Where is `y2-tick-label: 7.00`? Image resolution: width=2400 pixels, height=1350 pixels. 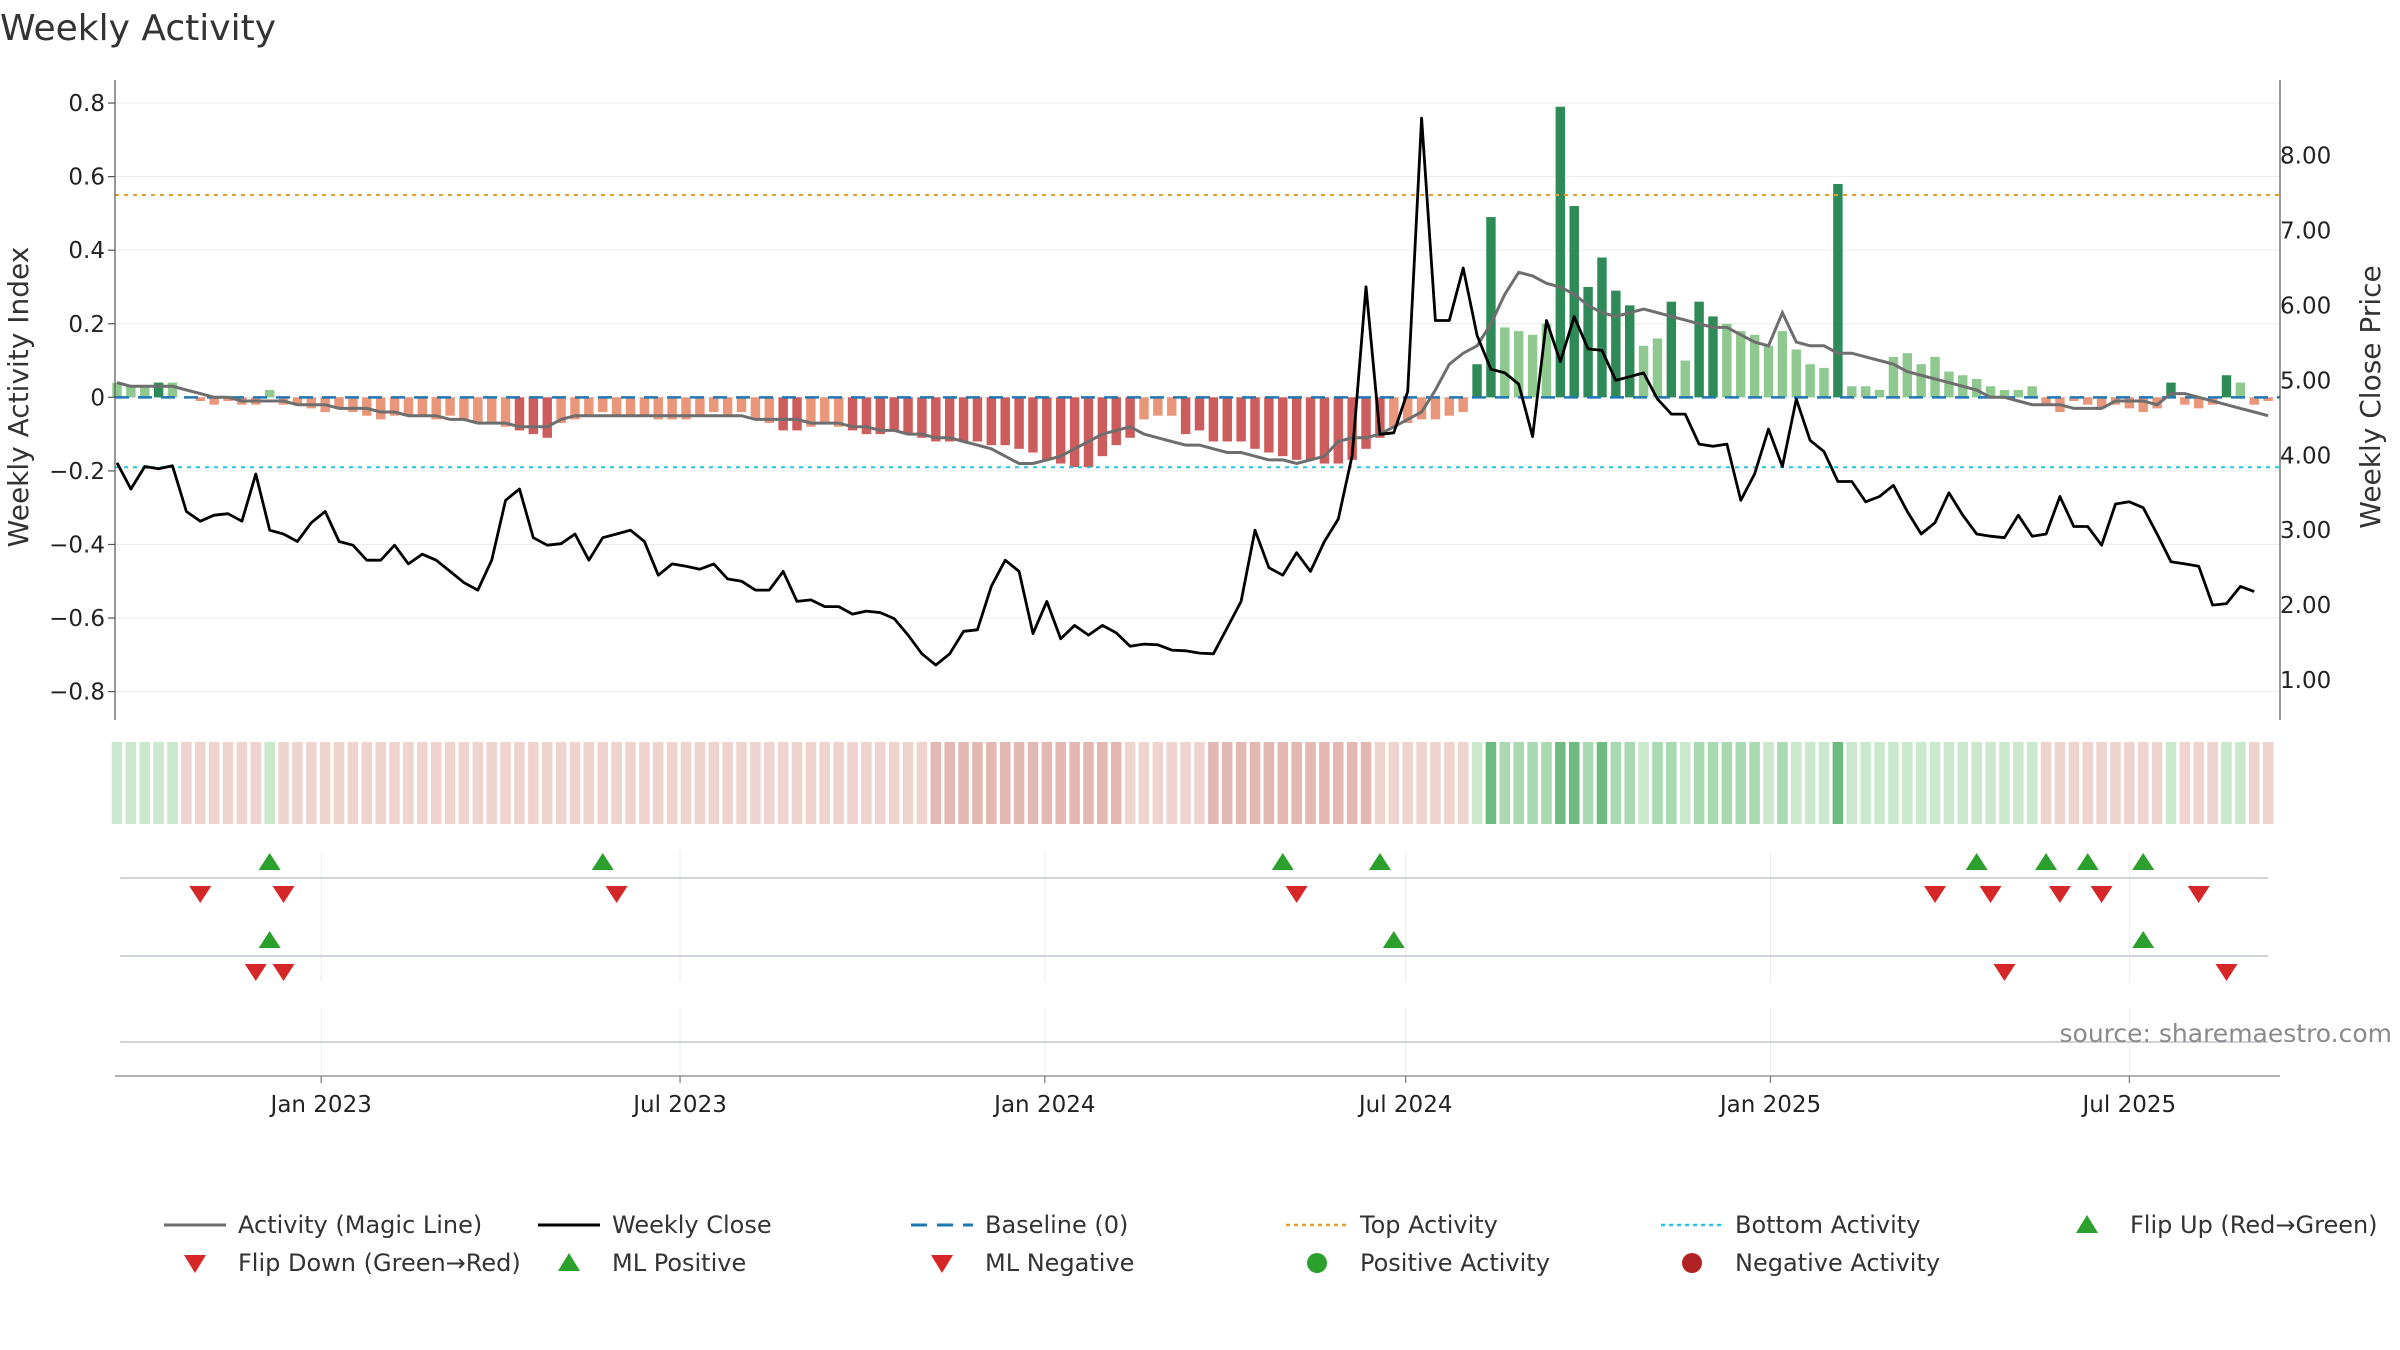
y2-tick-label: 7.00 is located at coordinates (2305, 232).